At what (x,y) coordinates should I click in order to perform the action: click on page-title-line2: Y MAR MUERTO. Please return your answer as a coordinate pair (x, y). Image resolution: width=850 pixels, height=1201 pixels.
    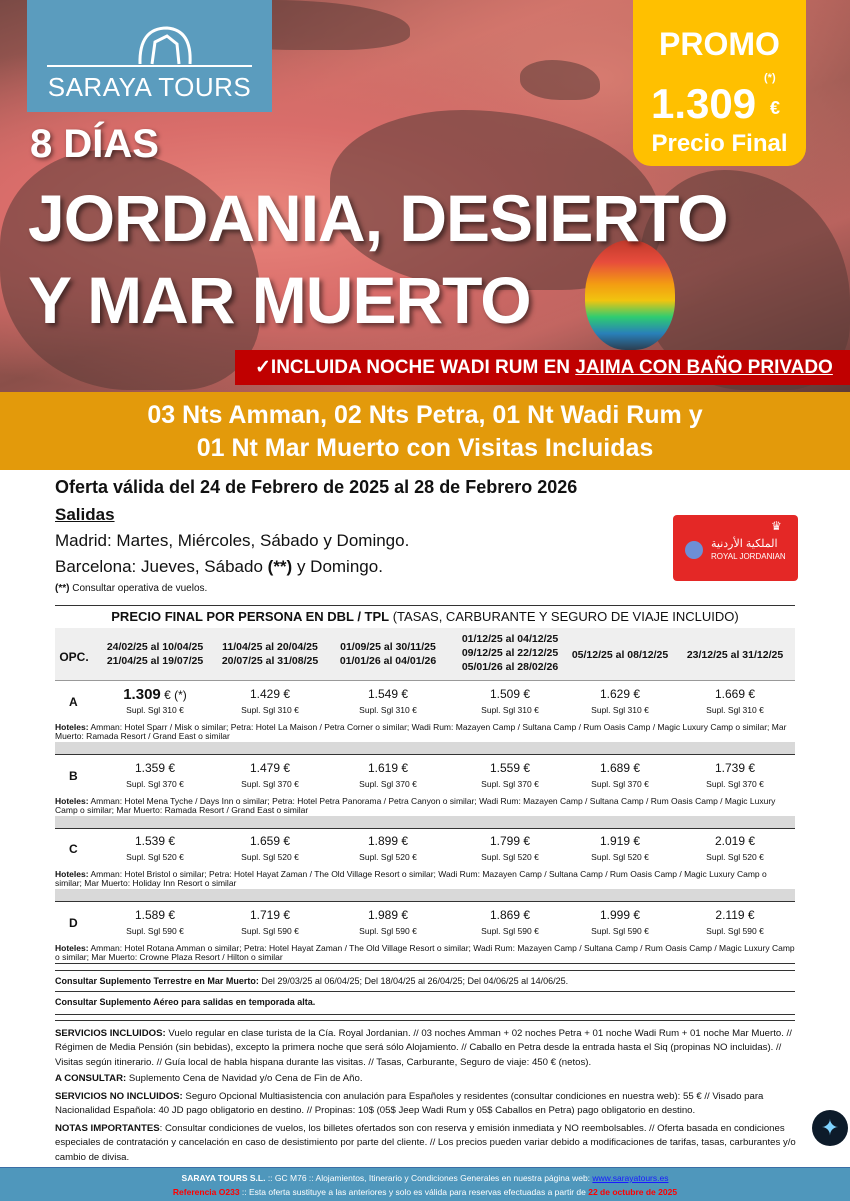
    Looking at the image, I should click on (280, 300).